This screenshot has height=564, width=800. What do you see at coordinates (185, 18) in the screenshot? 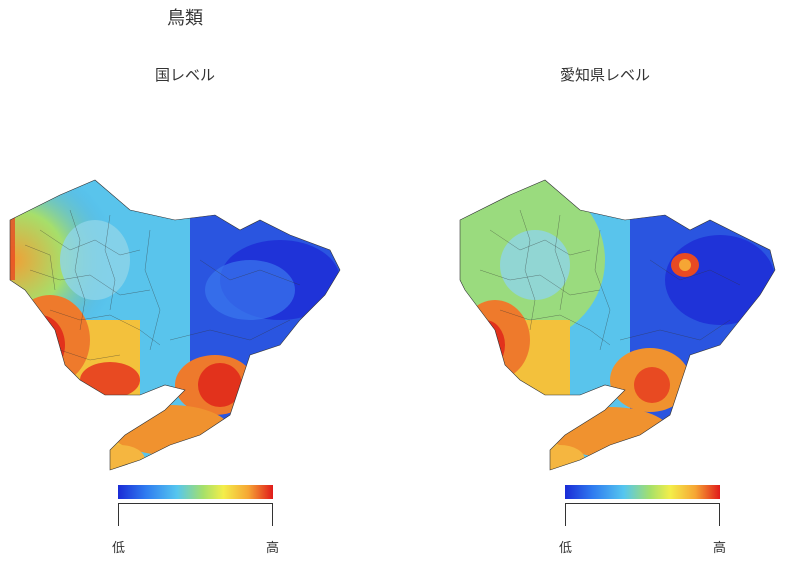
I see `page-title: 鳥類` at bounding box center [185, 18].